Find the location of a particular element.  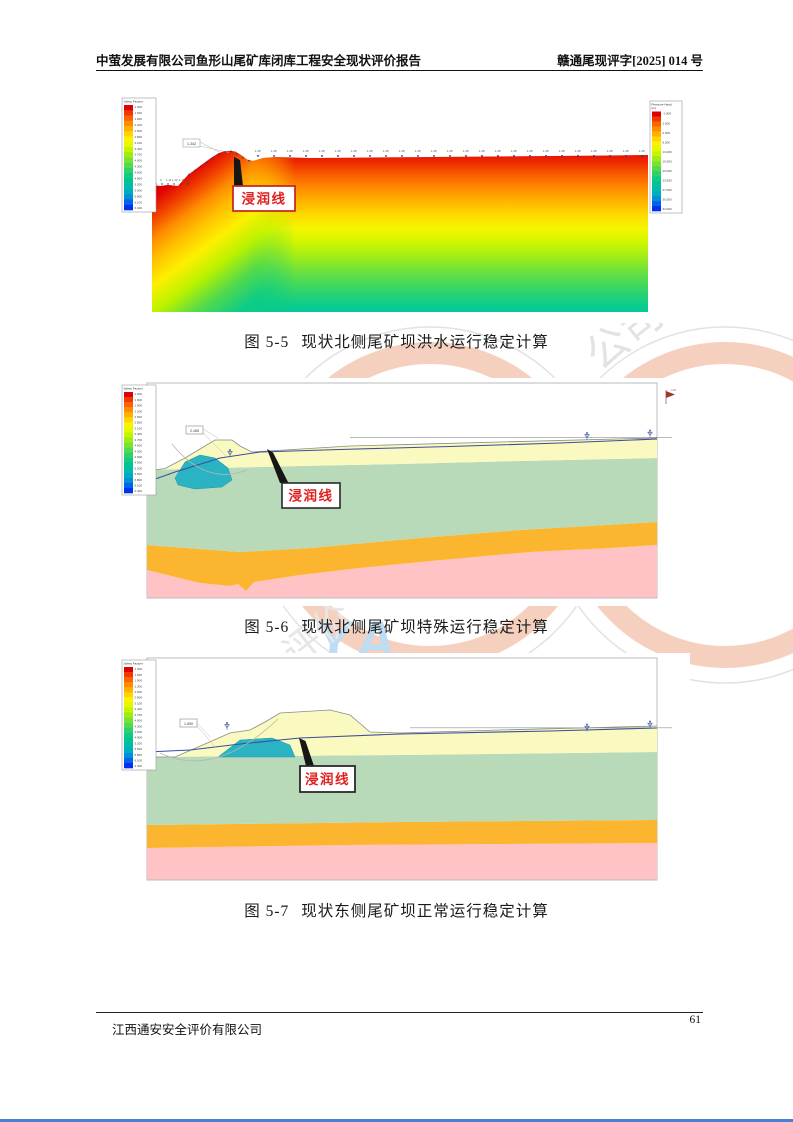

svg-text: 3.100 is located at coordinates (139, 143).